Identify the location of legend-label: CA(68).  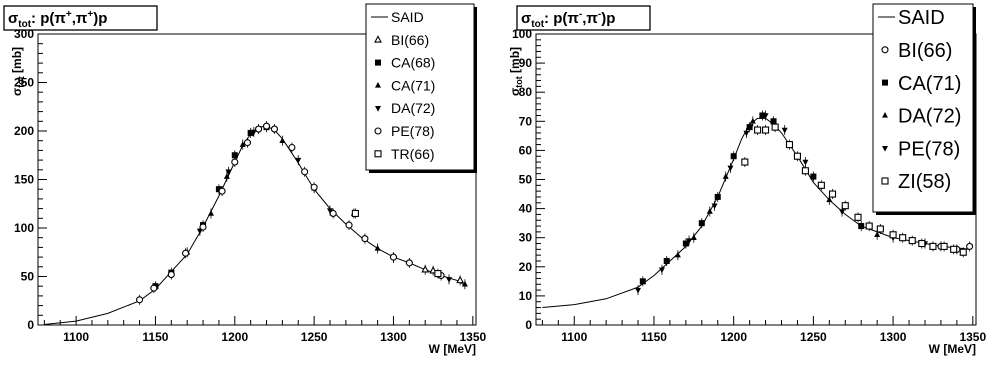
(413, 63).